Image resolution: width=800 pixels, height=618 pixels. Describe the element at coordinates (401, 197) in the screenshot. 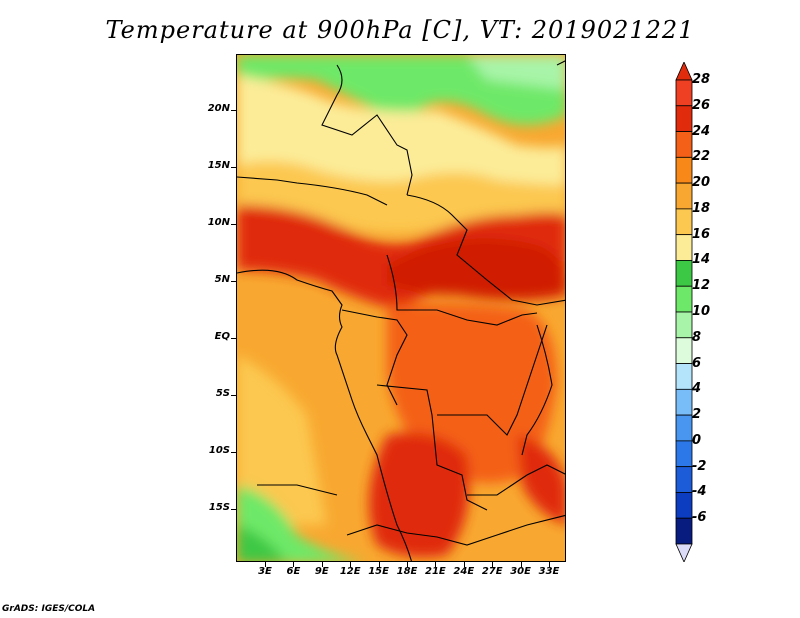

I see `shade-lightorange-band` at that location.